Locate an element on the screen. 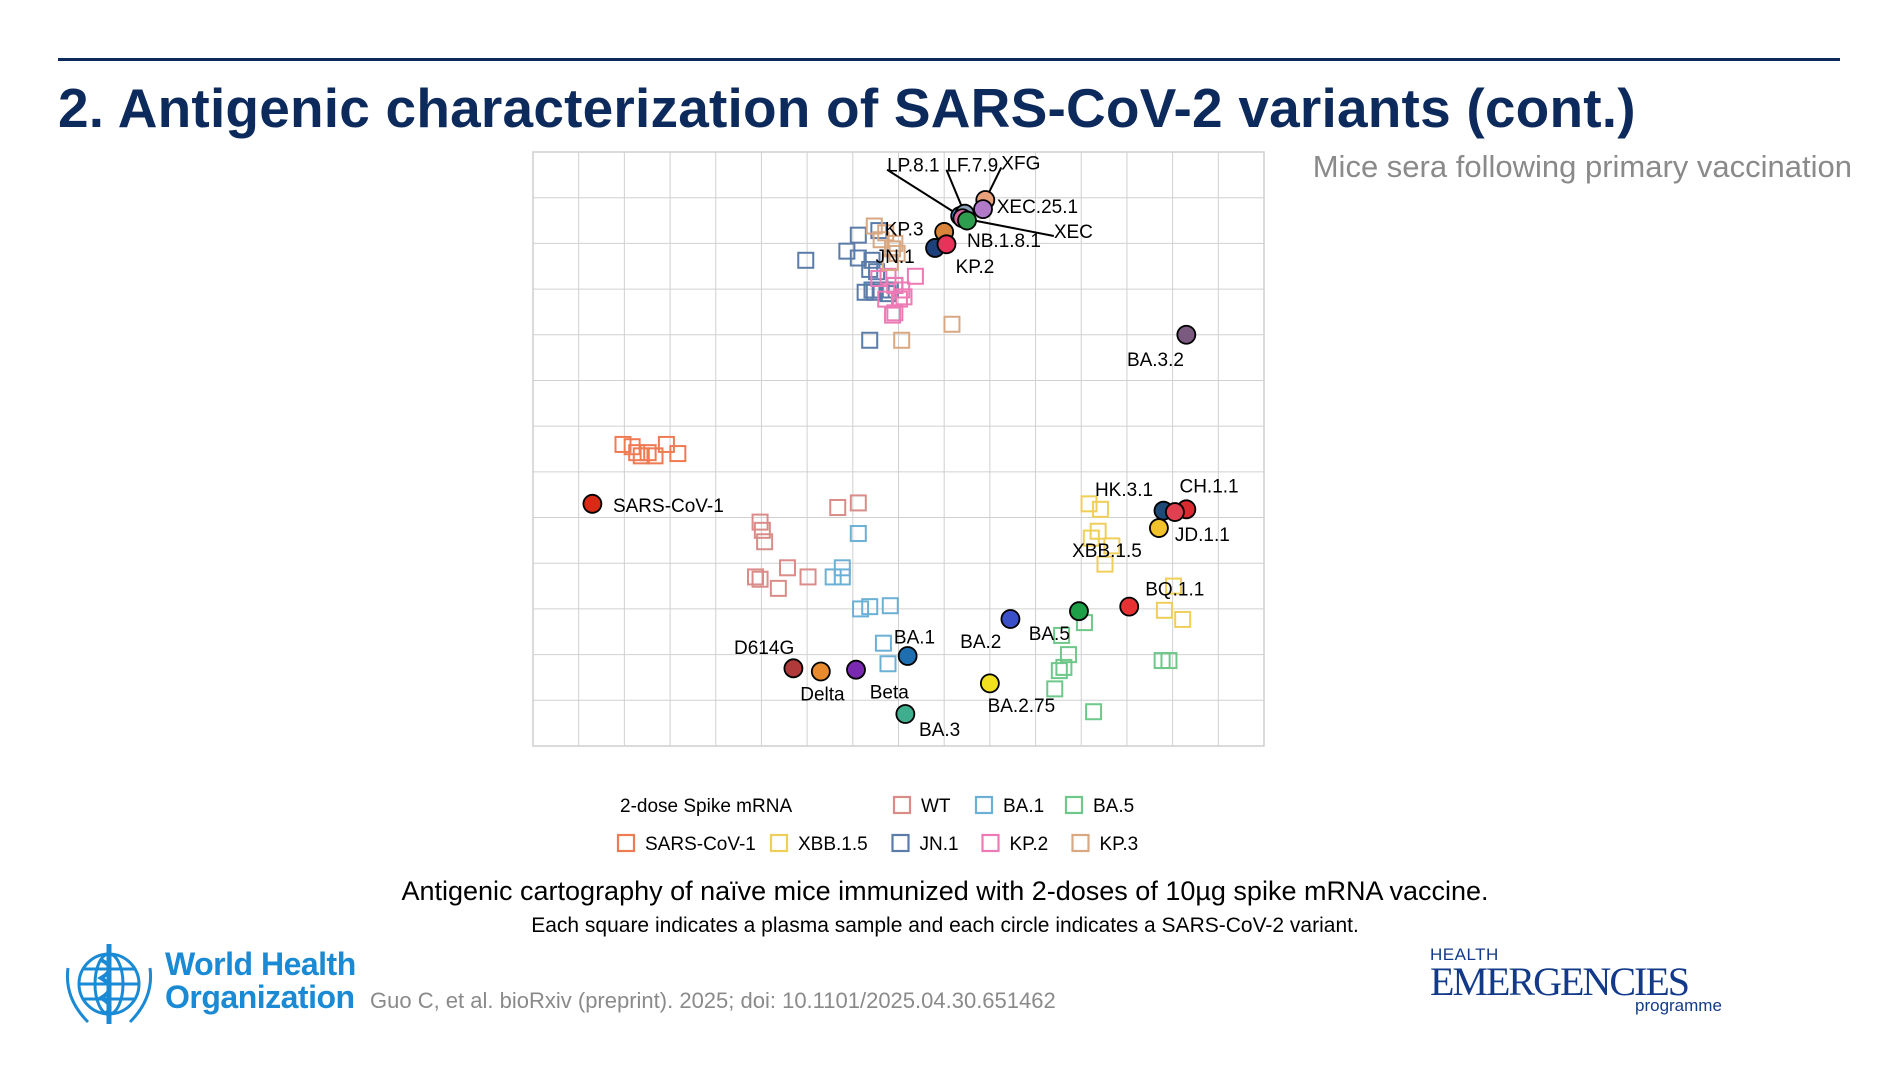 The width and height of the screenshot is (1890, 1065). variant-label-ba-3-2: BA.3.2 is located at coordinates (1155, 360).